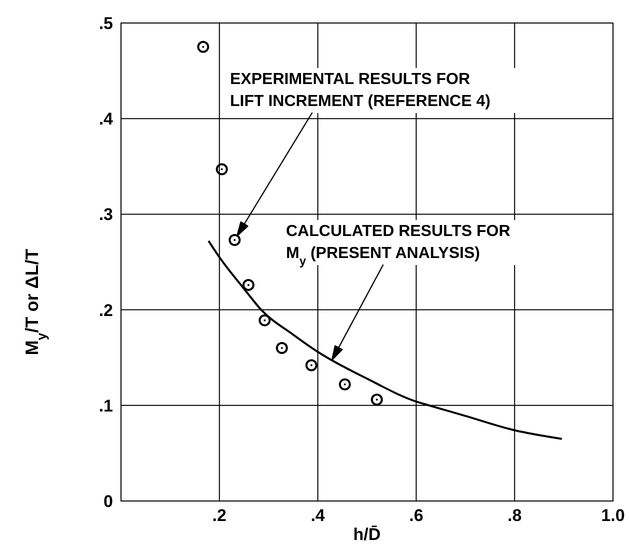 This screenshot has width=629, height=552. What do you see at coordinates (106, 119) in the screenshot?
I see `y-tick-label: .4` at bounding box center [106, 119].